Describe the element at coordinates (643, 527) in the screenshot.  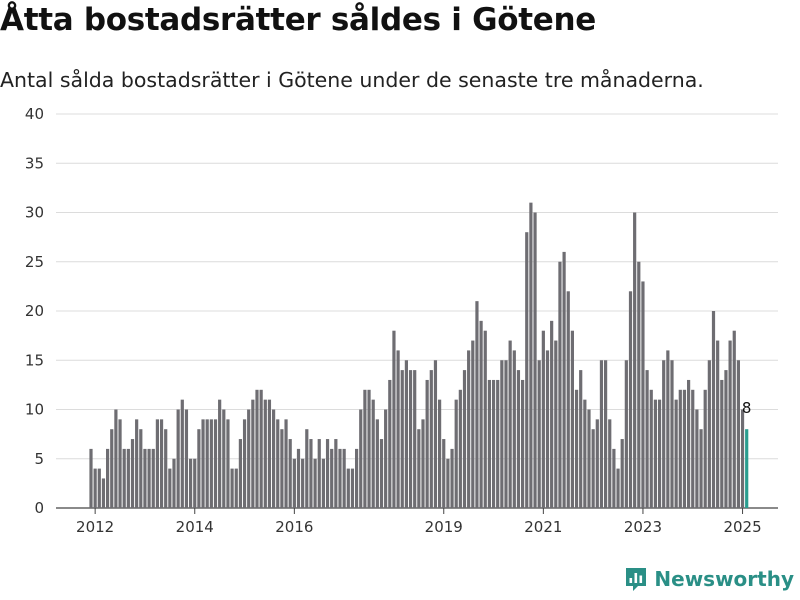
I see `x-tick-label: 2023` at that location.